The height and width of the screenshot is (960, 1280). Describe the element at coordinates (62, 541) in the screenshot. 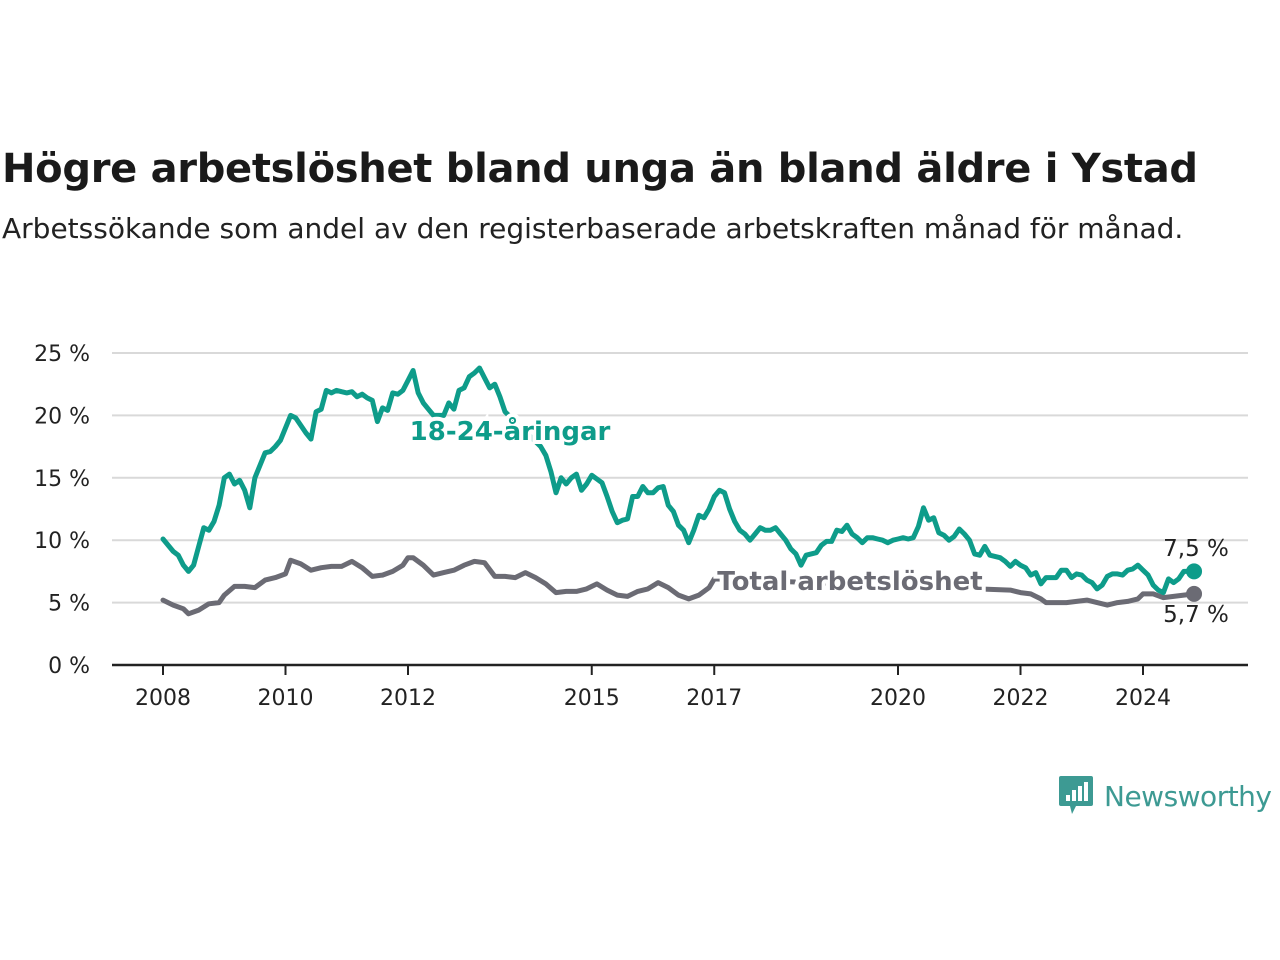

I see `y-tick-label: 10 %` at that location.